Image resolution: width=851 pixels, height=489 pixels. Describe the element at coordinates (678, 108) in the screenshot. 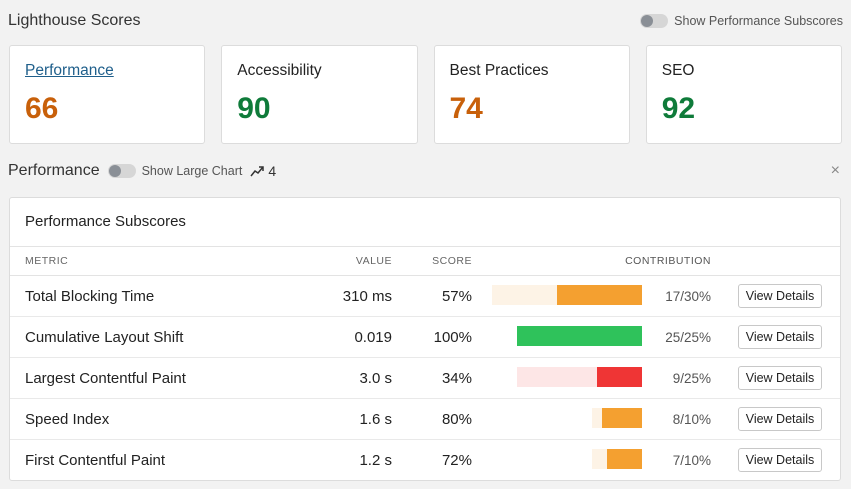

I see `card-score: 92` at that location.